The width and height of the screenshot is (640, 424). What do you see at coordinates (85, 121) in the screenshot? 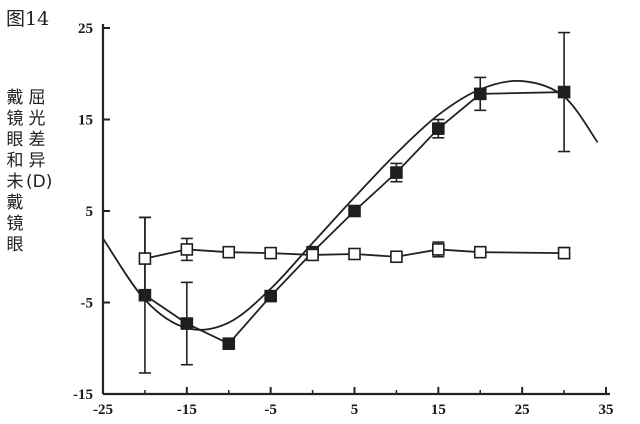
I see `y-tick-label: 15` at bounding box center [85, 121].